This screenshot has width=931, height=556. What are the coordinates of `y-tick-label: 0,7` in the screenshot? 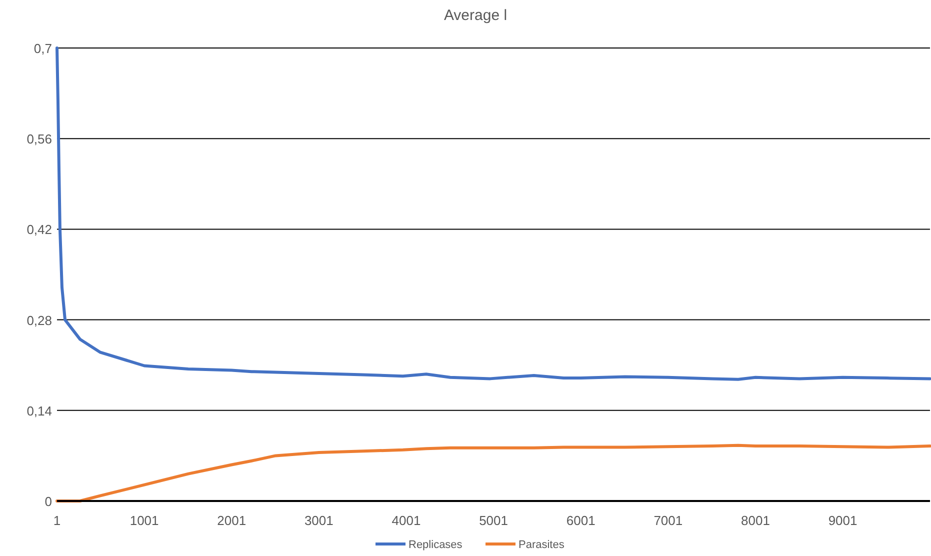 It's located at (43, 48).